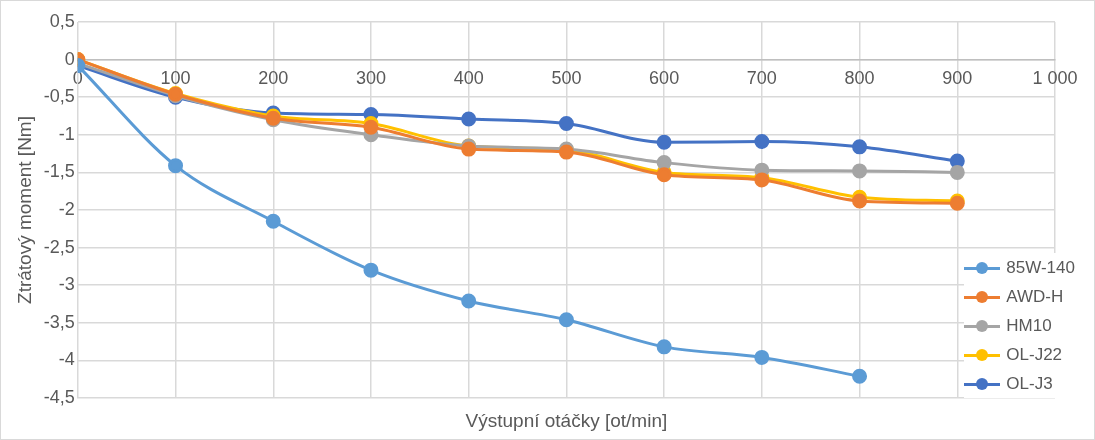 This screenshot has height=440, width=1095. Describe the element at coordinates (566, 78) in the screenshot. I see `x-tick-label: 500` at that location.